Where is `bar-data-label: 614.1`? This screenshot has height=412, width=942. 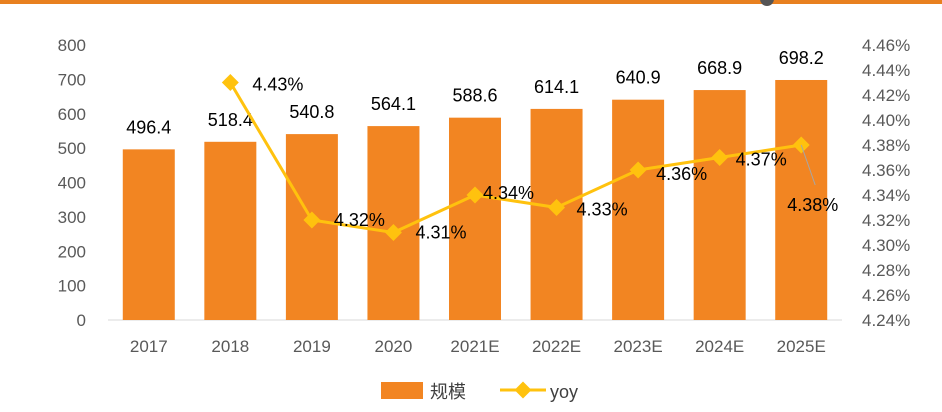
bar-data-label: 614.1 is located at coordinates (556, 87).